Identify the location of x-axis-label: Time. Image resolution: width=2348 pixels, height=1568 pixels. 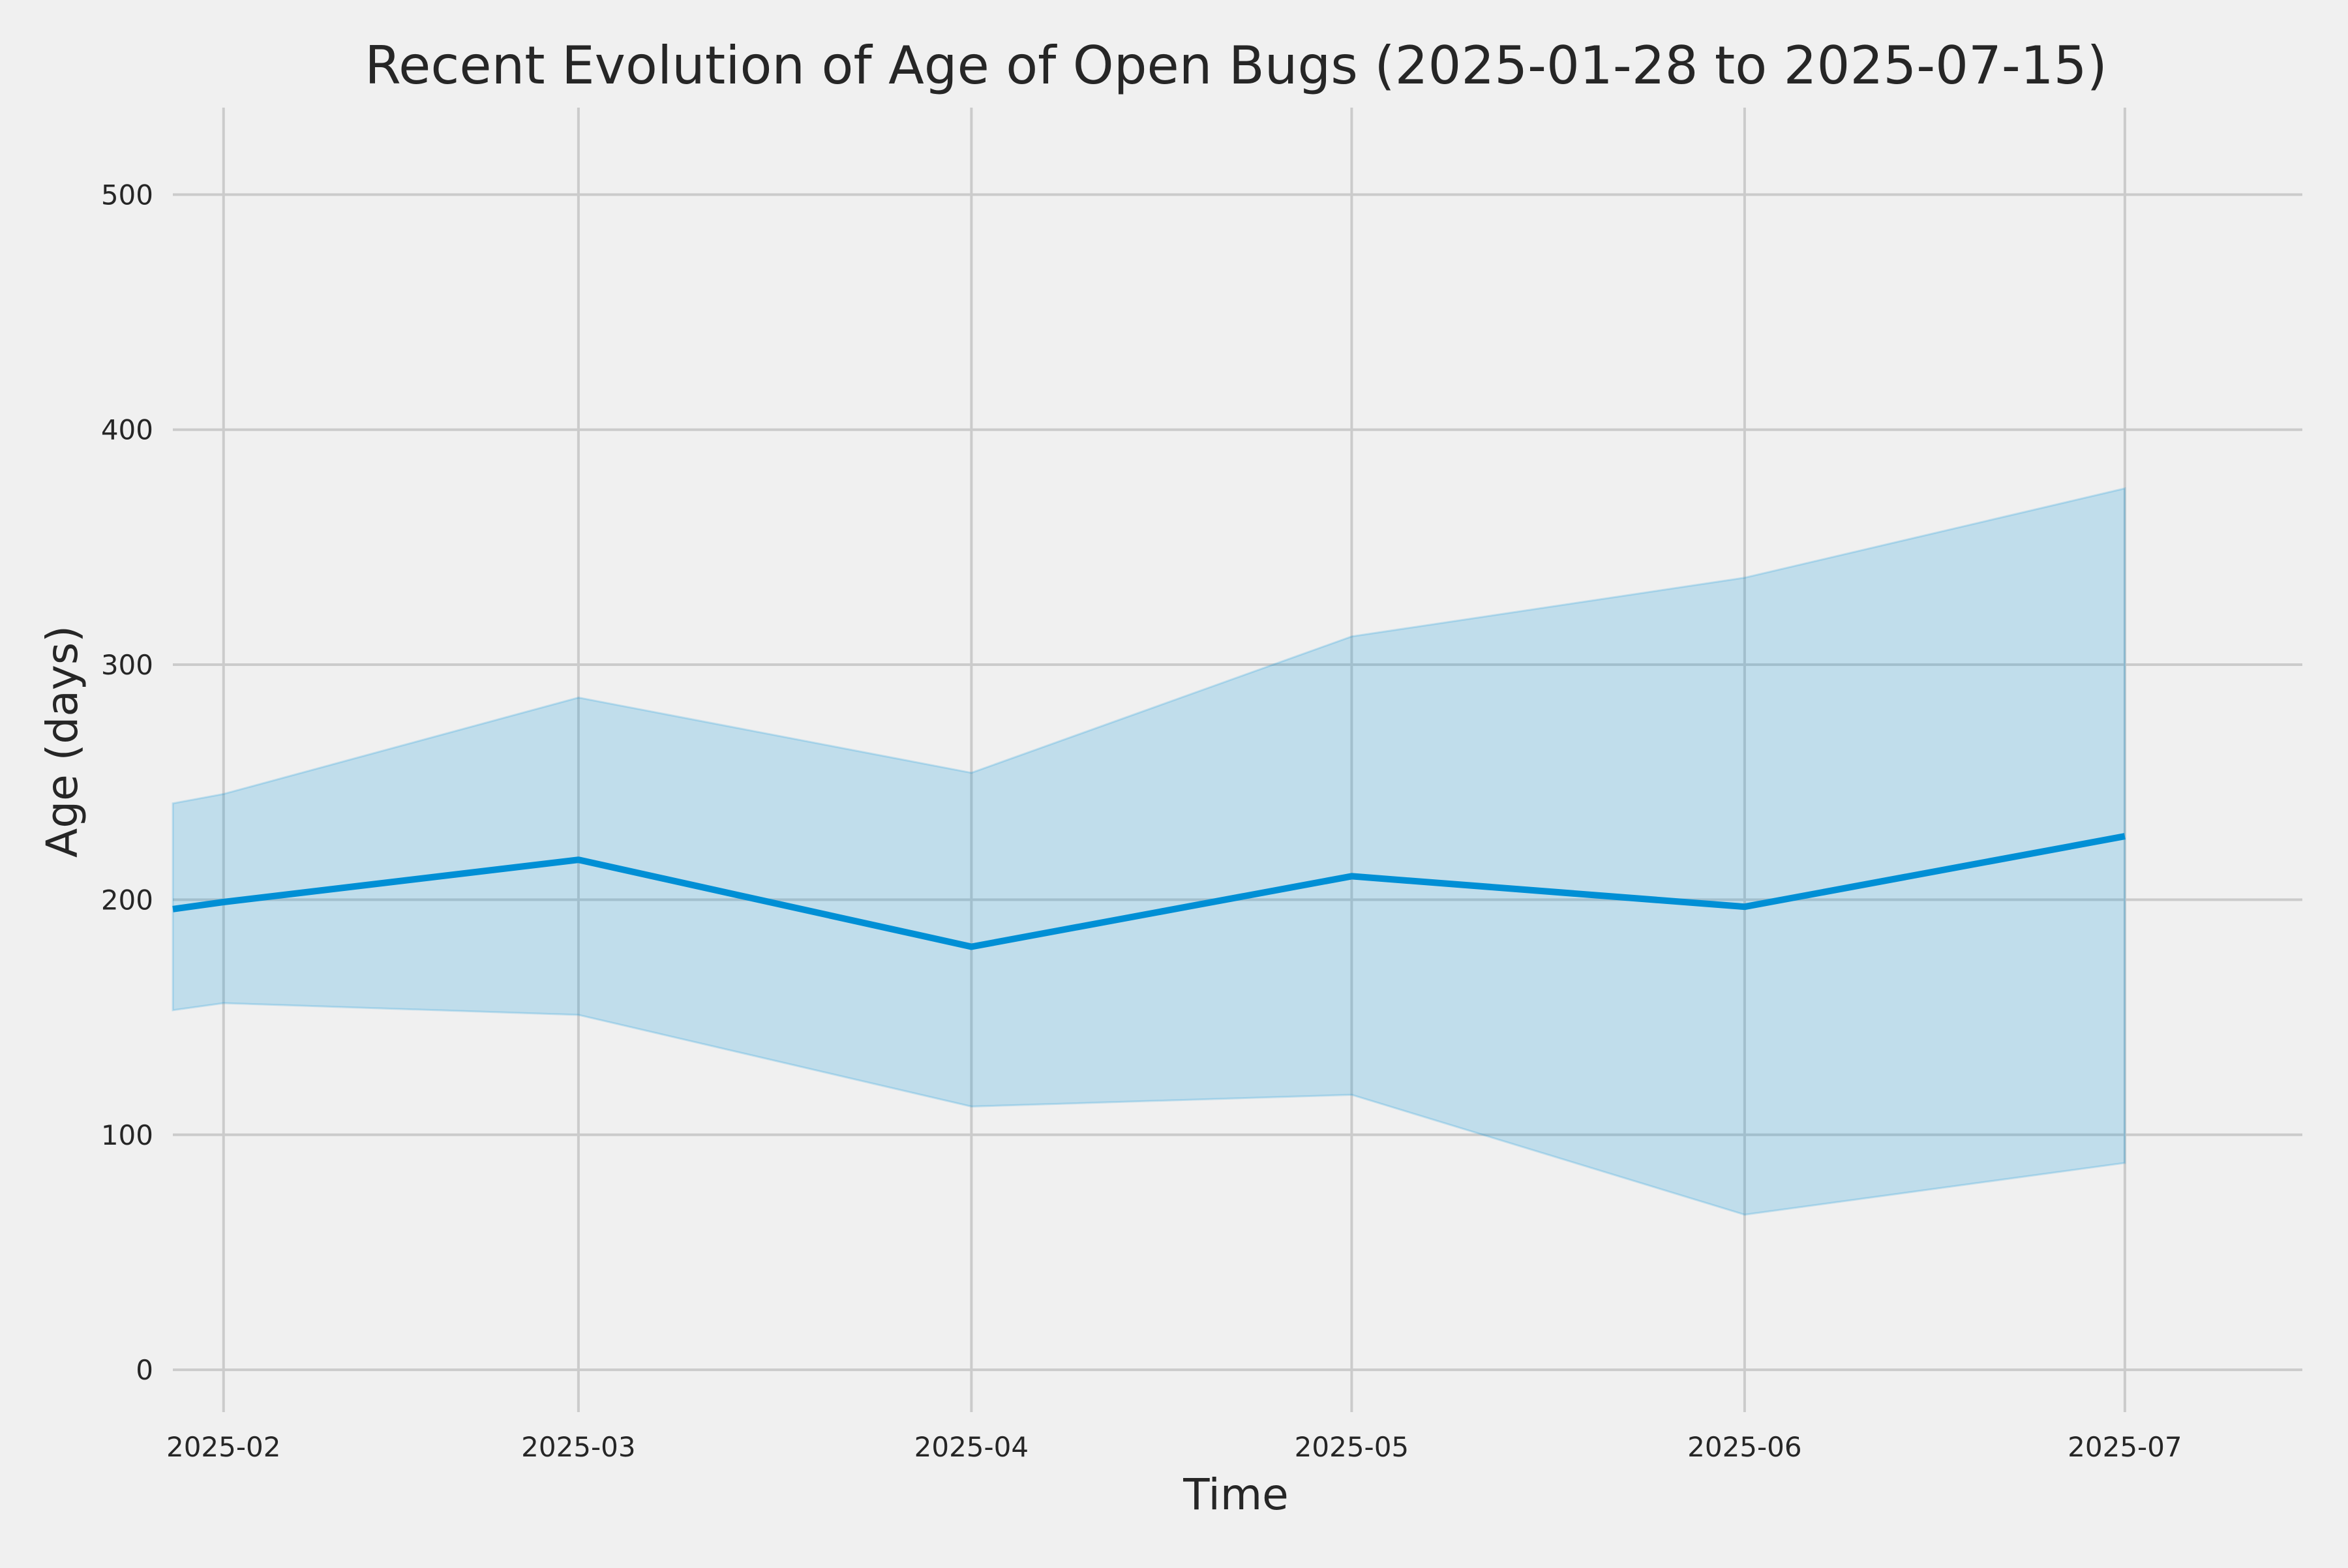
(1235, 1495).